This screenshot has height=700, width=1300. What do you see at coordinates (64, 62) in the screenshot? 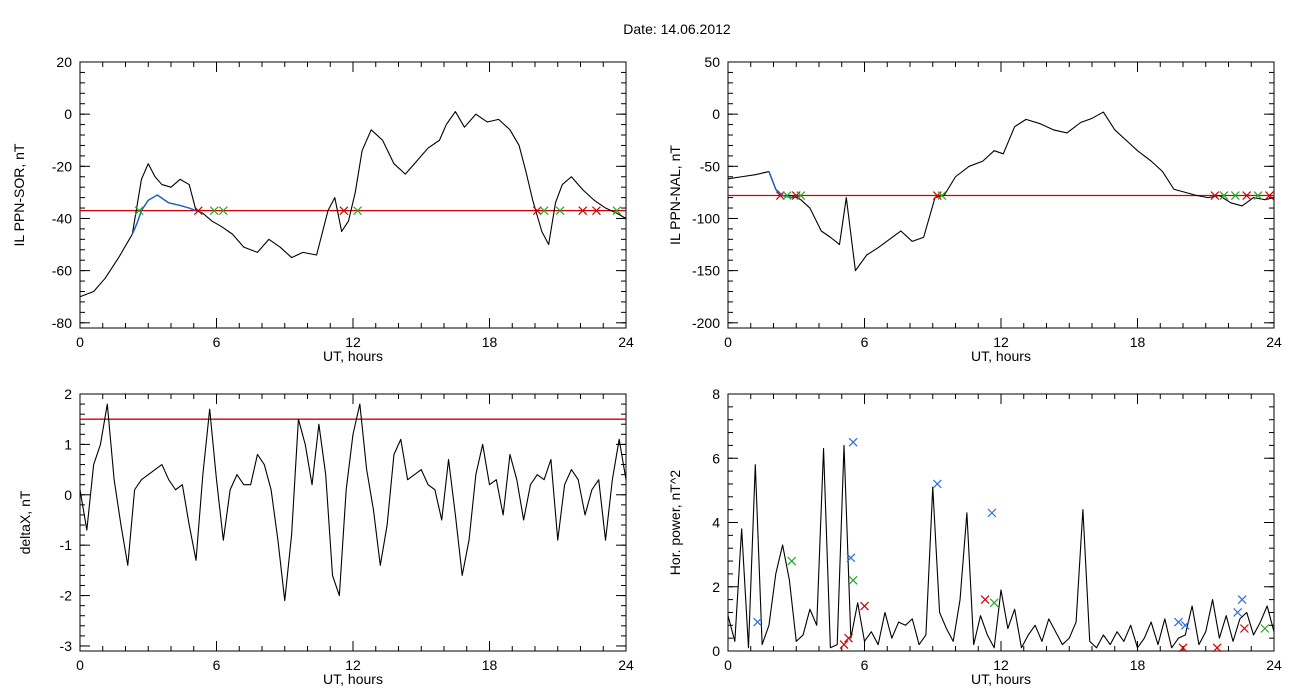
I see `y-tick-label: 20` at bounding box center [64, 62].